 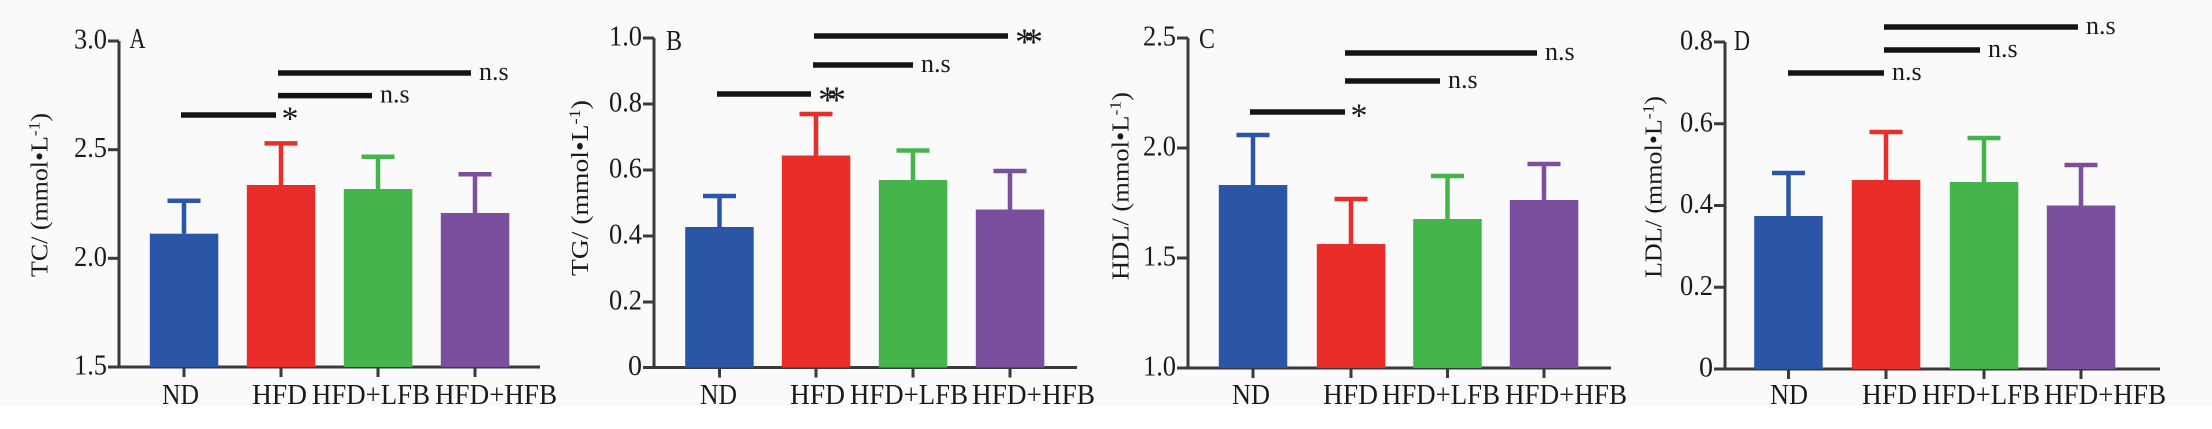 I want to click on svg-text: TC/ (mmol•L-1), so click(x=40, y=195).